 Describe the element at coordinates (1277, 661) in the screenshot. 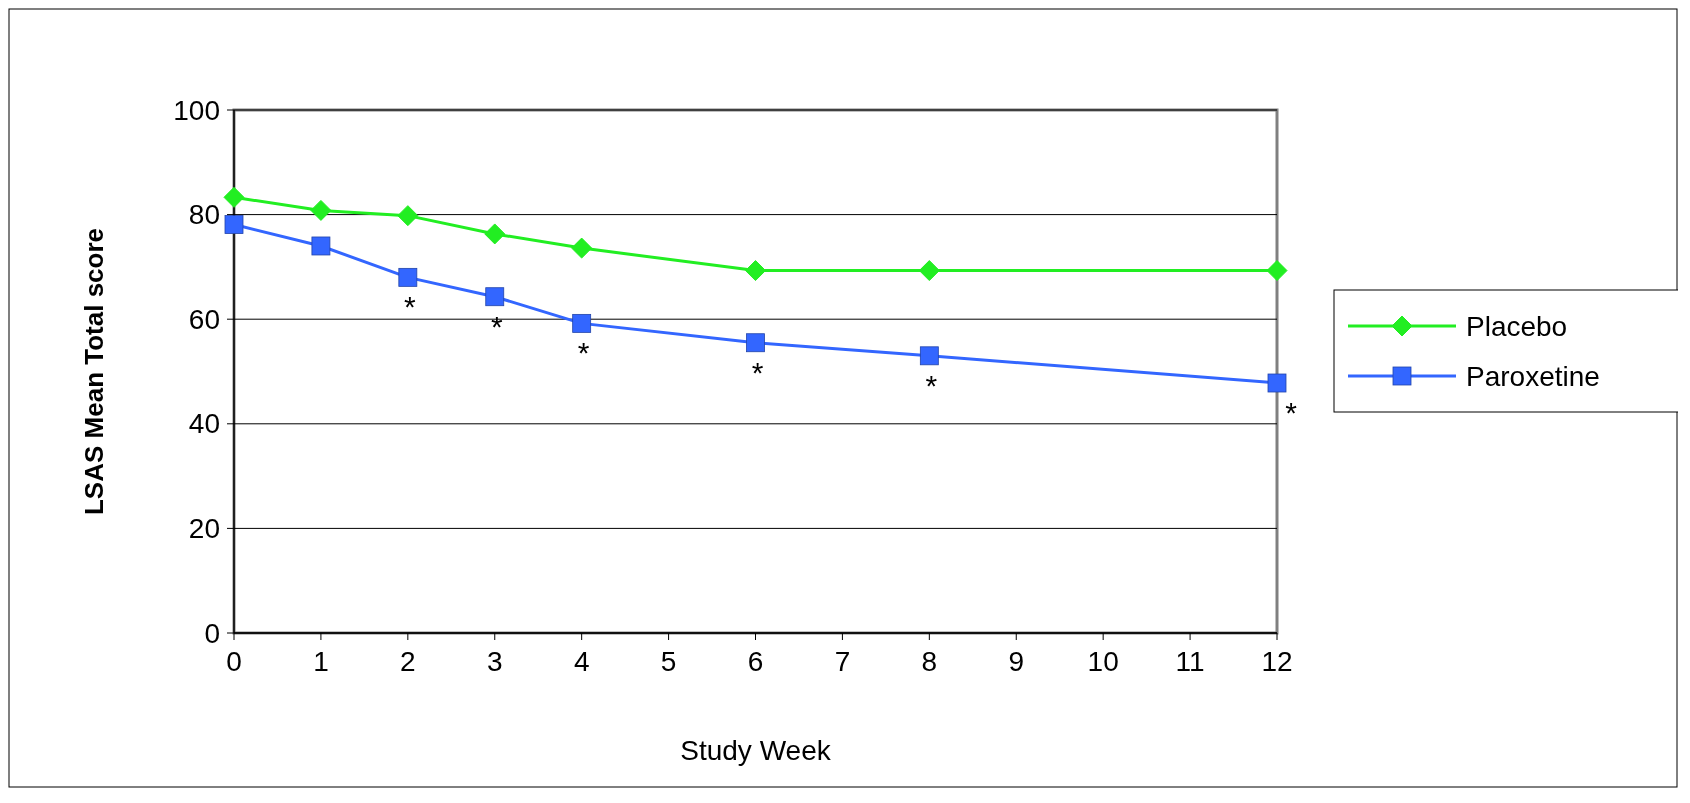

I see `x-tick-label: 12` at that location.